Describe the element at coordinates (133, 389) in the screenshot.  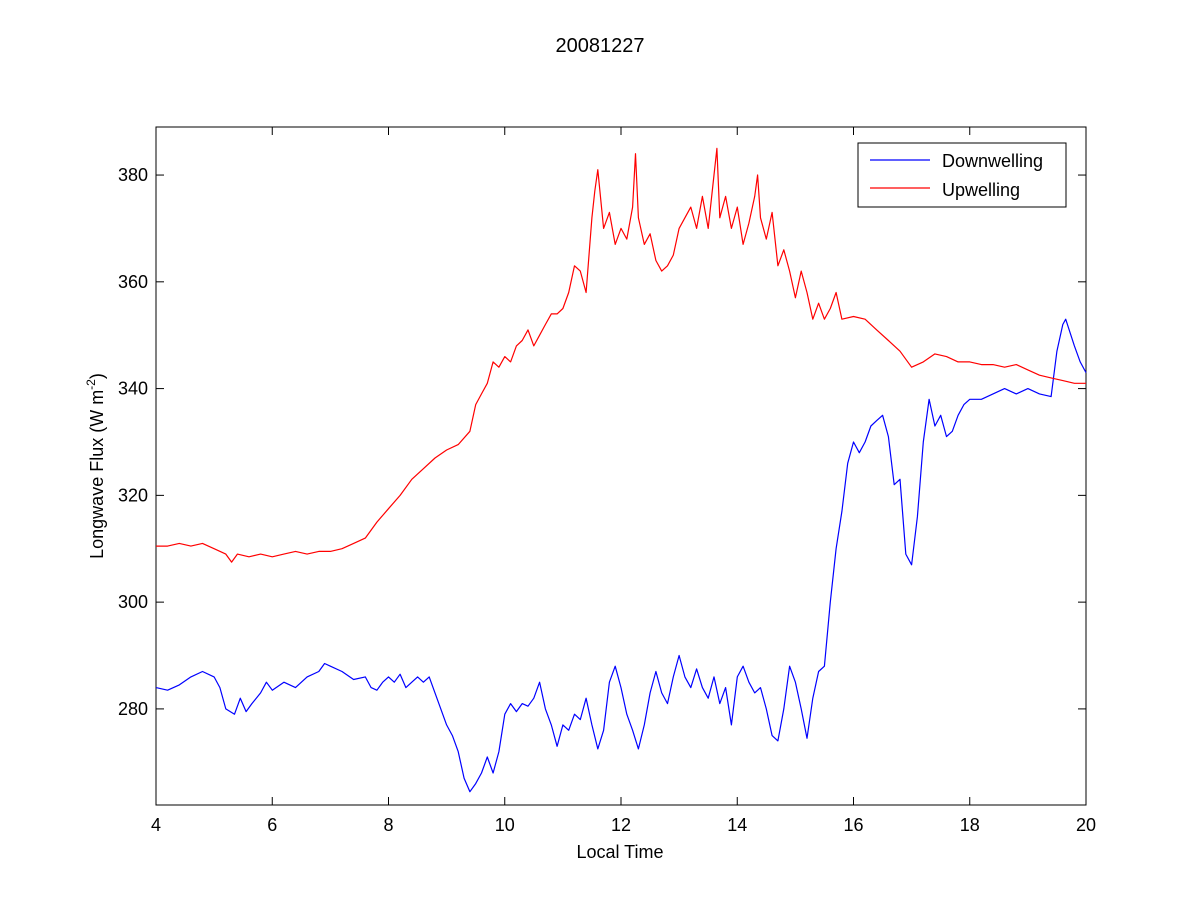
I see `y-tick-label: 340` at that location.